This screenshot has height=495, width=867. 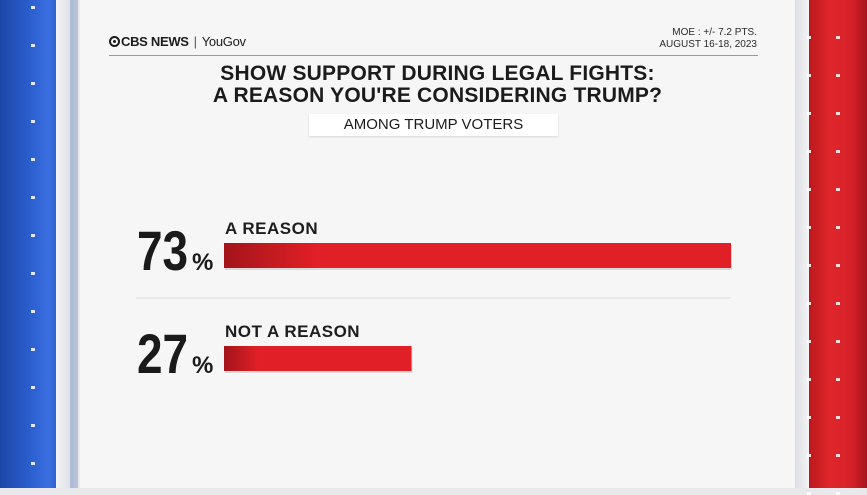 What do you see at coordinates (437, 73) in the screenshot?
I see `title-line-1: SHOW SUPPORT DURING LEGAL FIGHTS:` at bounding box center [437, 73].